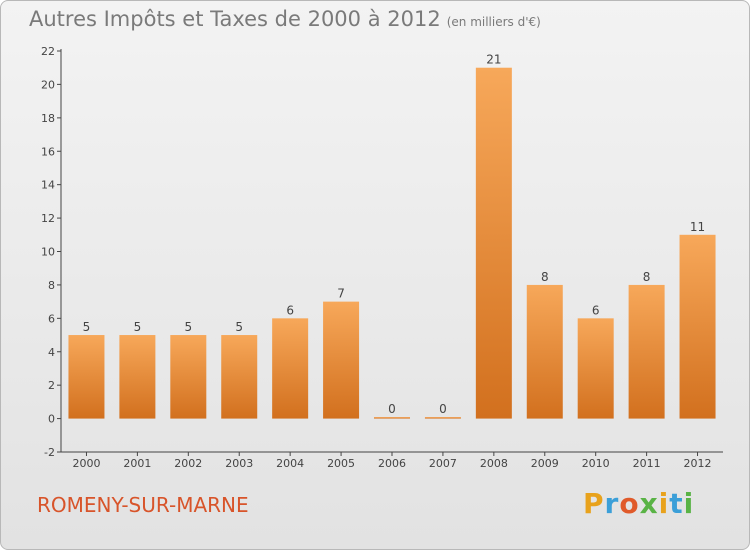 The height and width of the screenshot is (550, 750). I want to click on y-tick-label: 22, so click(48, 51).